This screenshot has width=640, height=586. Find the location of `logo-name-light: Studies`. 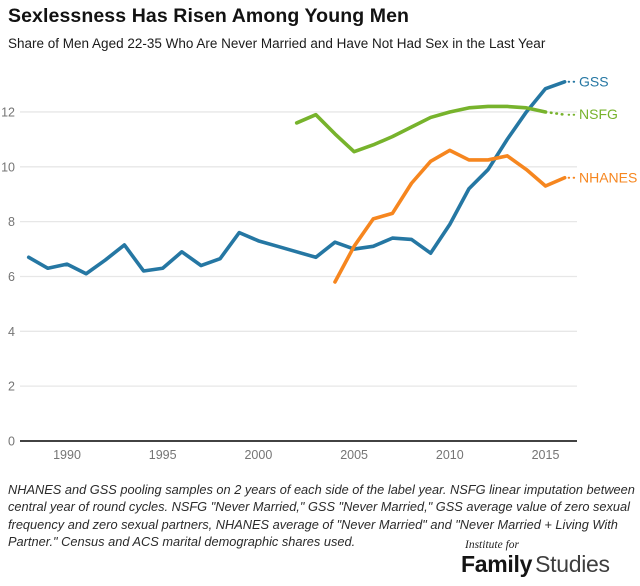

logo-name-light: Studies is located at coordinates (572, 563).